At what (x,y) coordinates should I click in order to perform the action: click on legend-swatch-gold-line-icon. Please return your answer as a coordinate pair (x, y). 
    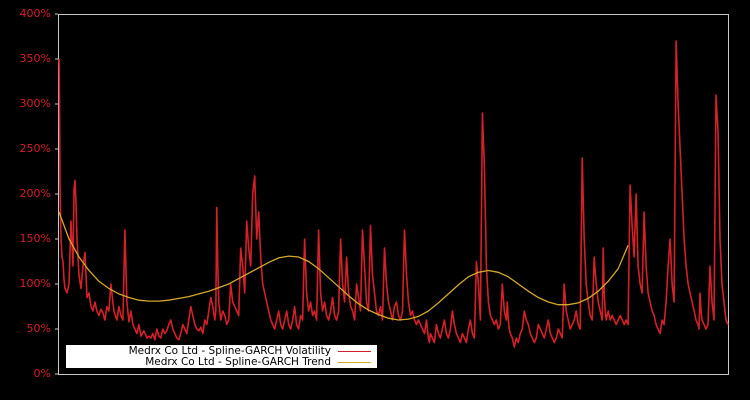
    Looking at the image, I should click on (354, 362).